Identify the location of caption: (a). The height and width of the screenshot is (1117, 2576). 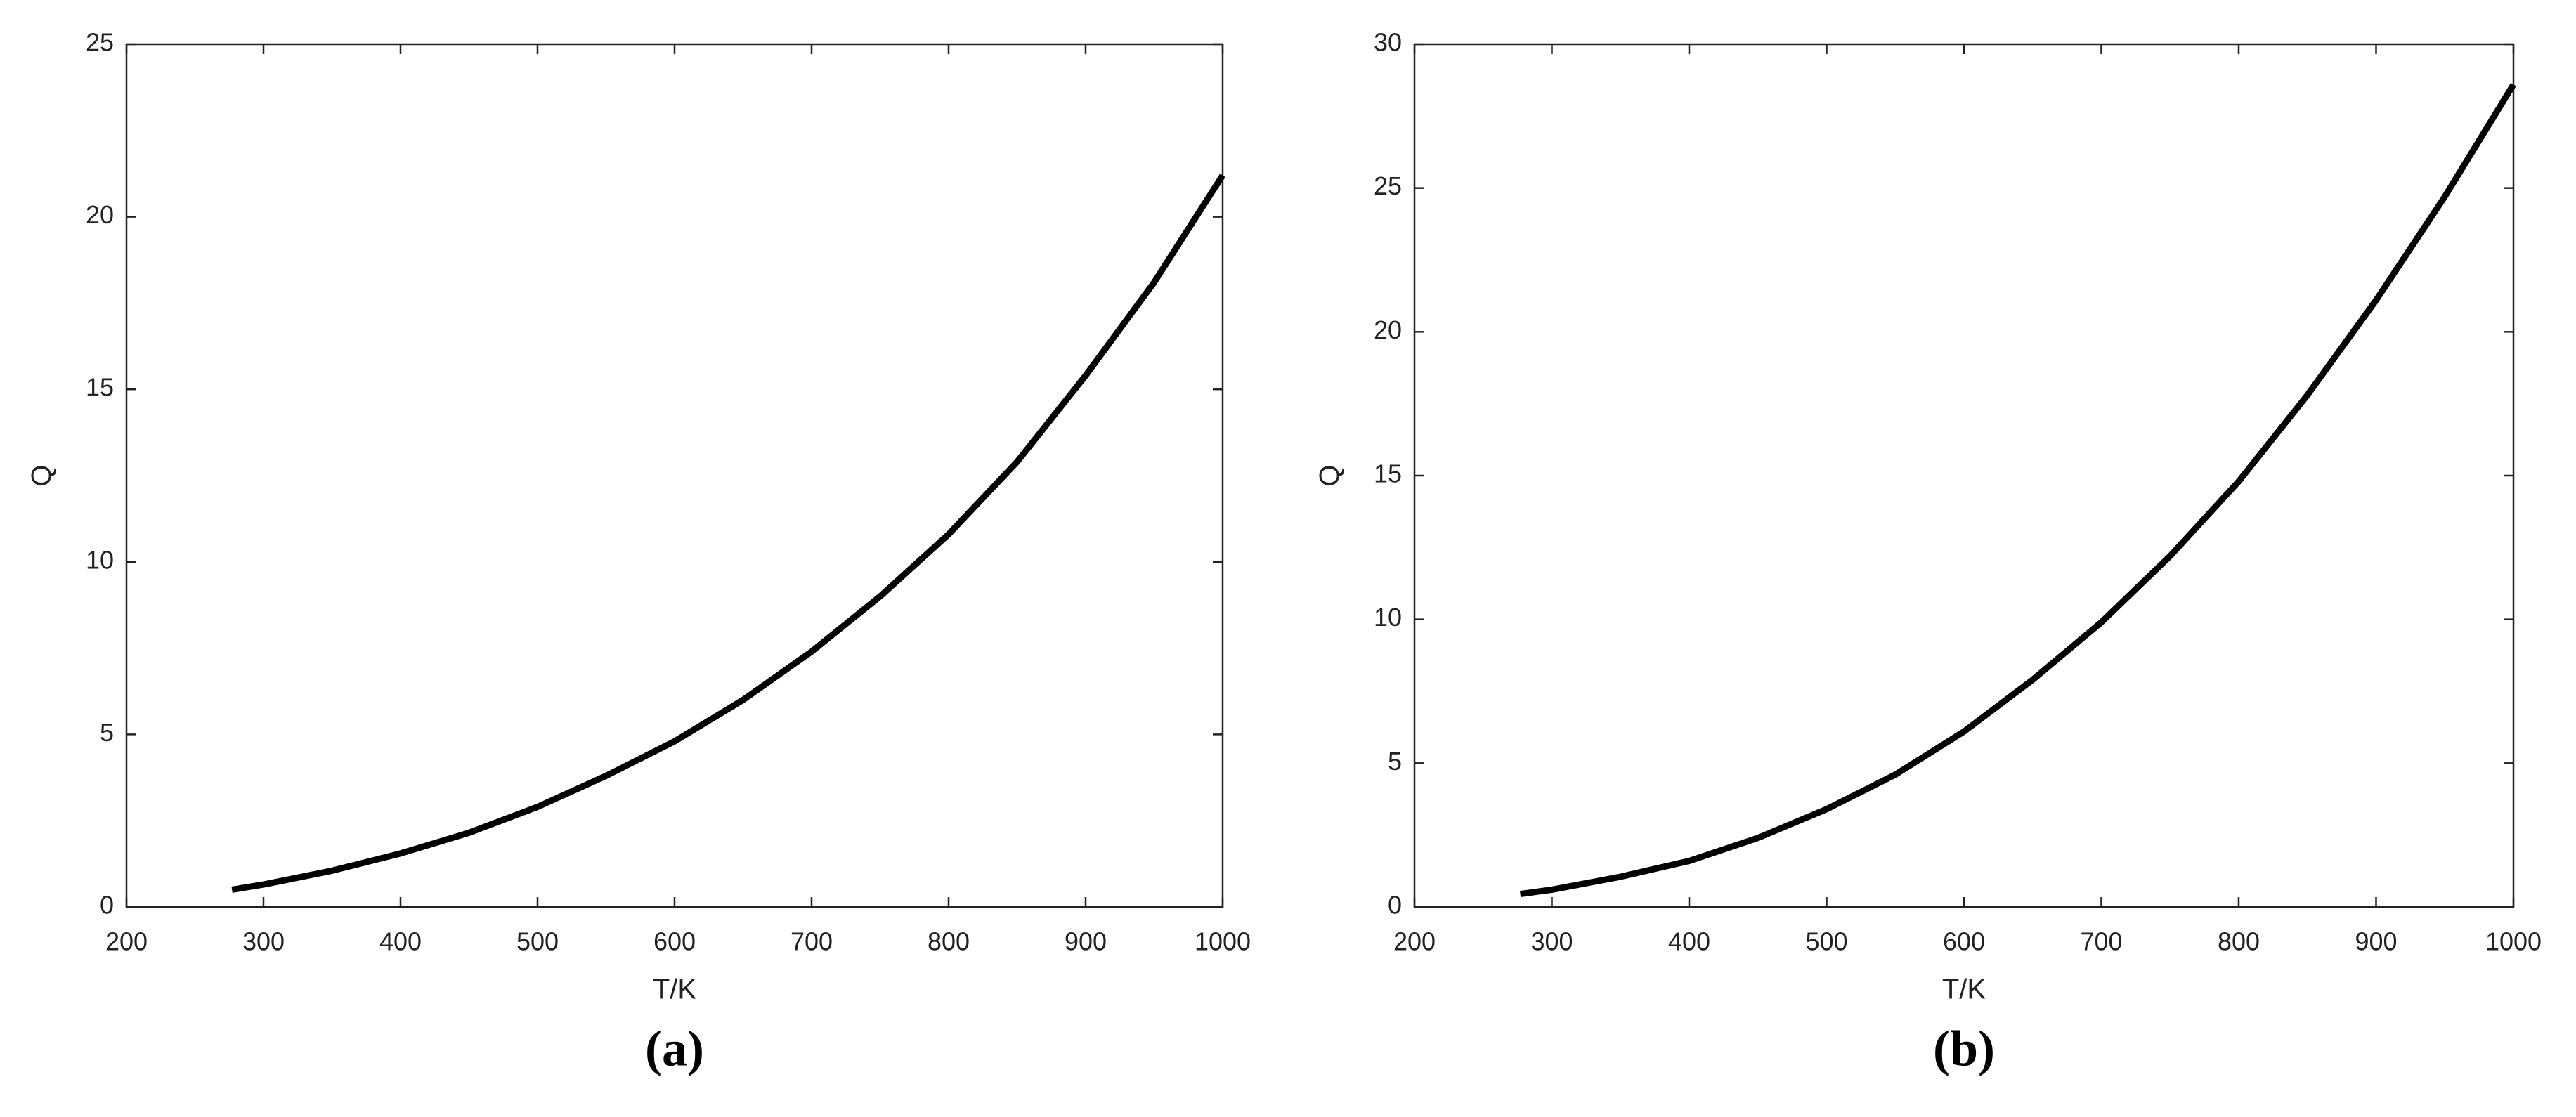
(674, 1049).